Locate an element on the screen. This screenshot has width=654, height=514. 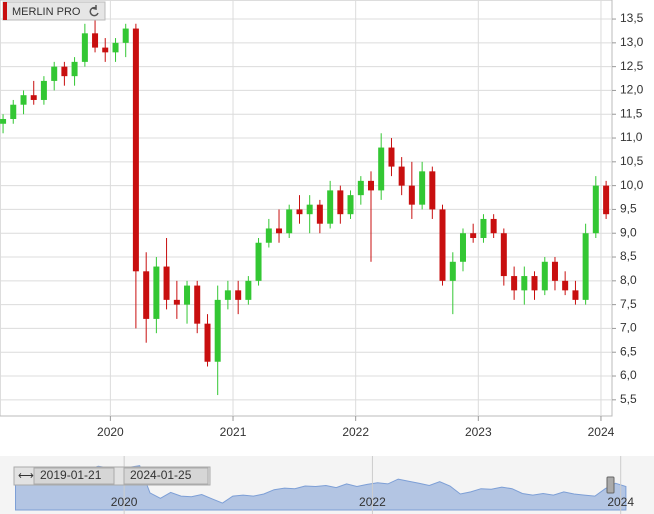
x-tick-label: 2024 is located at coordinates (601, 432).